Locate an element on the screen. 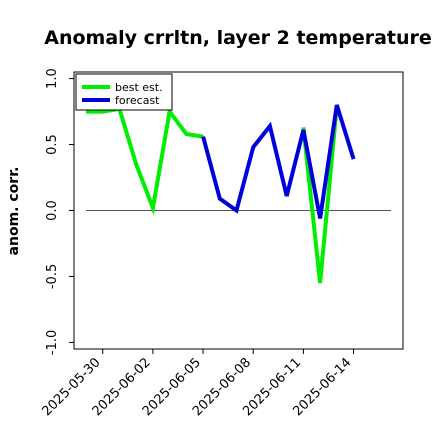  series-line-forecast is located at coordinates (278, 161).